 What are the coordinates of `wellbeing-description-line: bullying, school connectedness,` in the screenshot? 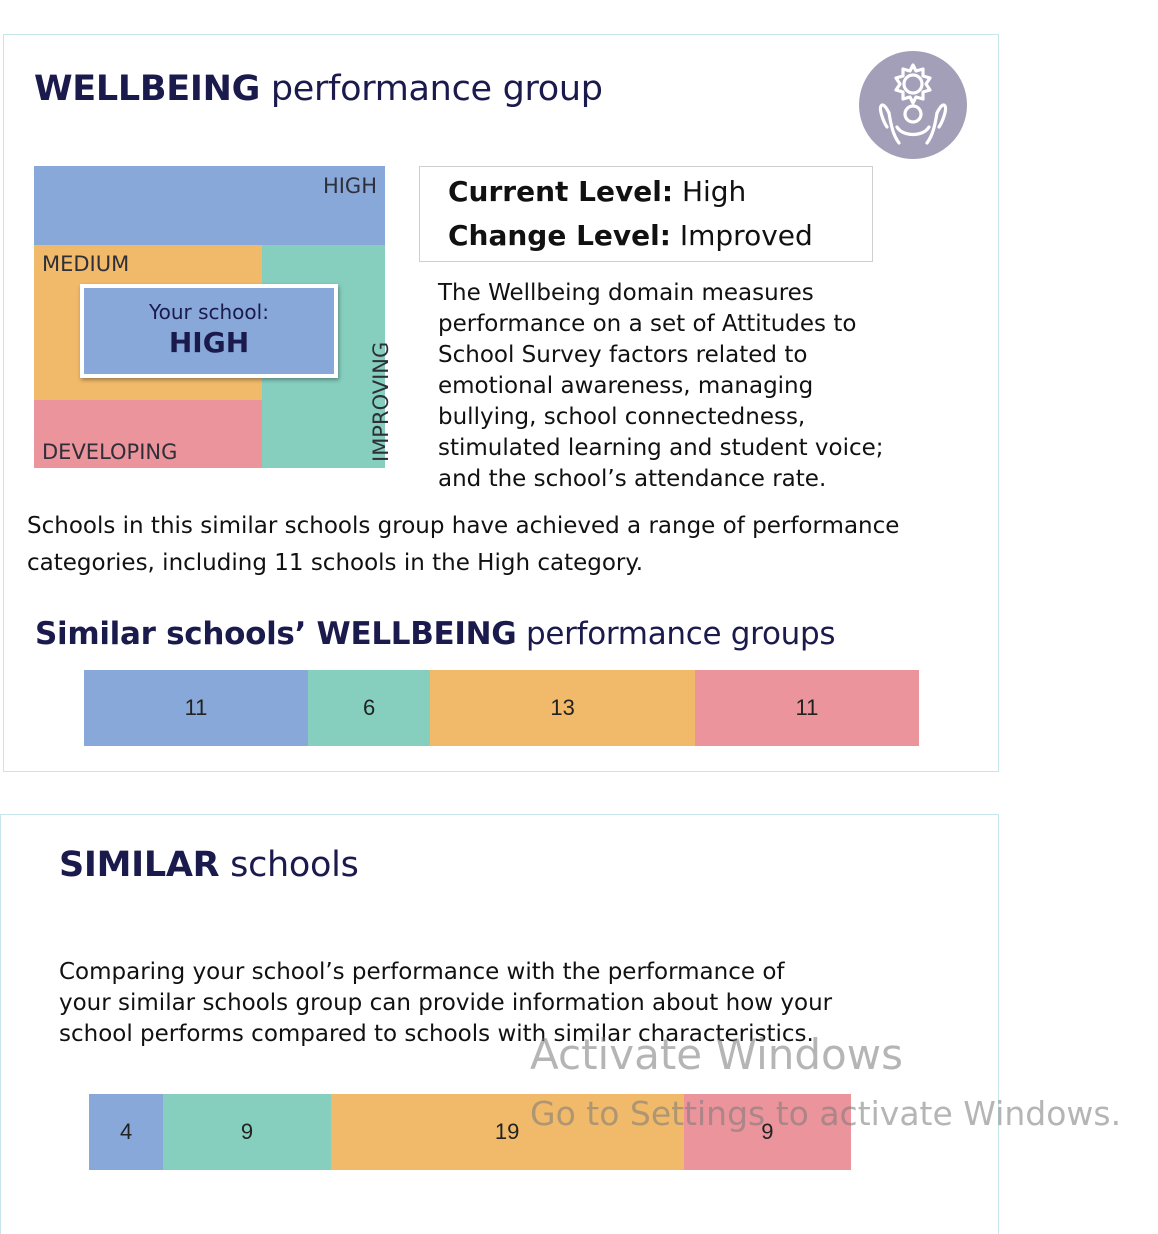 It's located at (622, 417).